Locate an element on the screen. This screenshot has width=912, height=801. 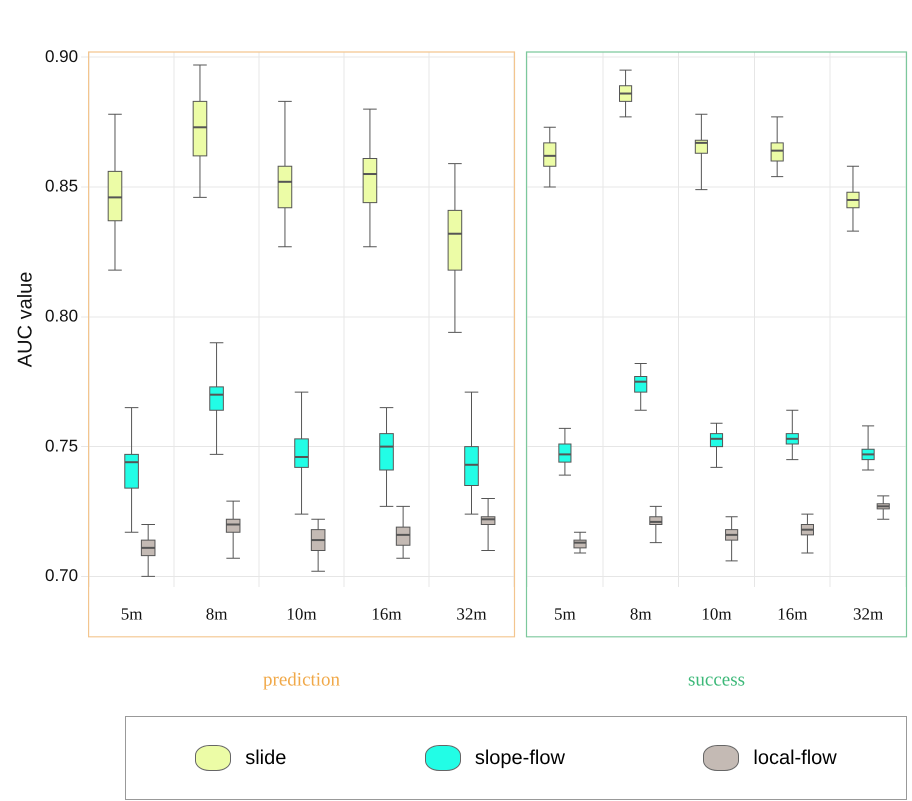
legend-label: slide is located at coordinates (265, 758).